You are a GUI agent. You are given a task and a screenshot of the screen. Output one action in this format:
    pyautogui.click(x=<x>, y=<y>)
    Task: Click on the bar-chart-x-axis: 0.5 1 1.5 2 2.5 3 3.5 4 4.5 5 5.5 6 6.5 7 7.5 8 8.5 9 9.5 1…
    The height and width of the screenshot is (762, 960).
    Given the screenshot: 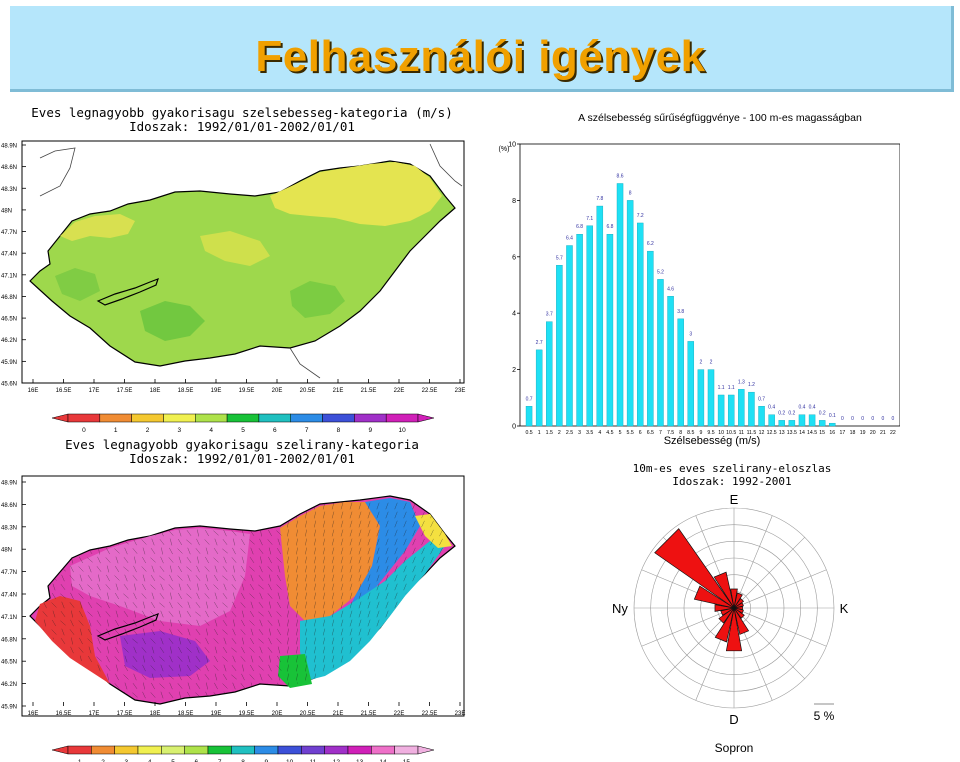 What is the action you would take?
    pyautogui.click(x=710, y=433)
    